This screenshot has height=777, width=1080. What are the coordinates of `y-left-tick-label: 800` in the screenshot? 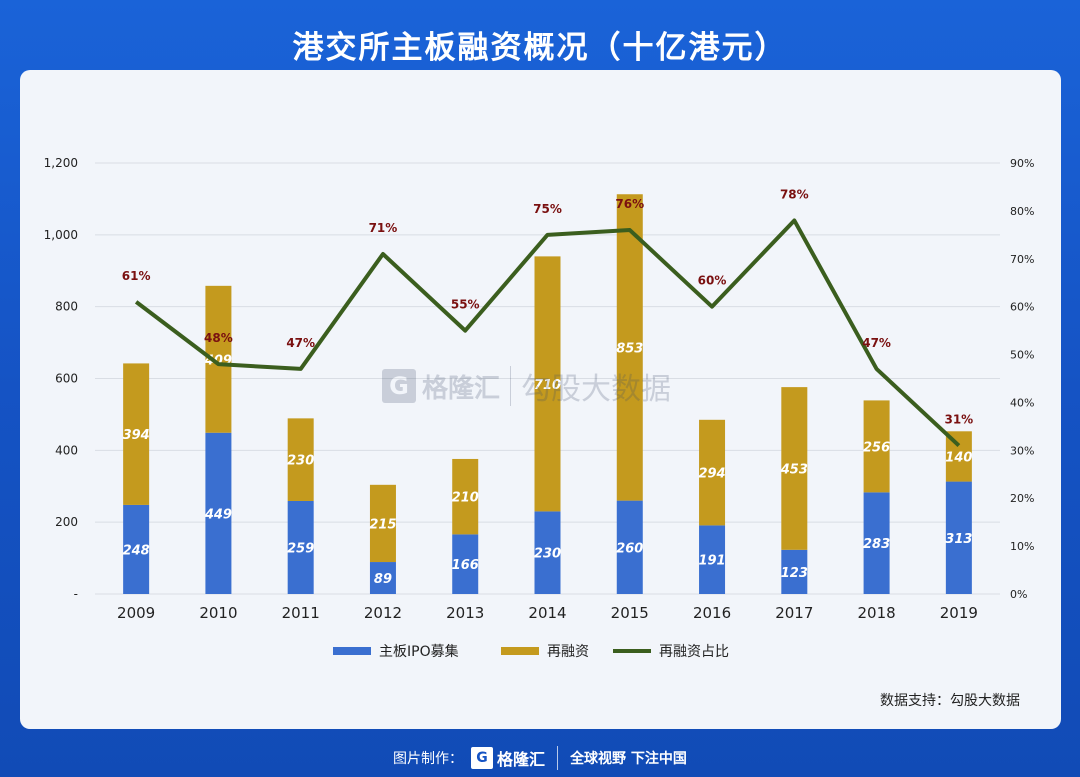 It's located at (66, 307).